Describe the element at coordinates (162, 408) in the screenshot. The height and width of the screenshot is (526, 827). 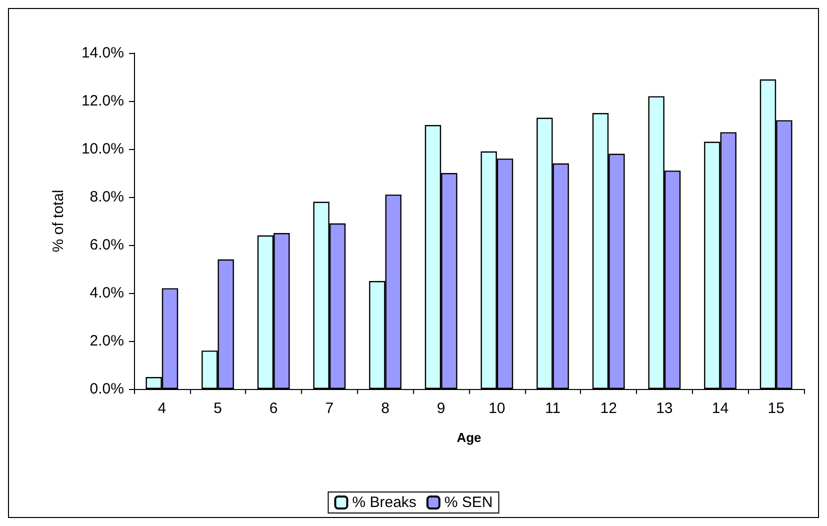
I see `x-tick-label: 4` at that location.